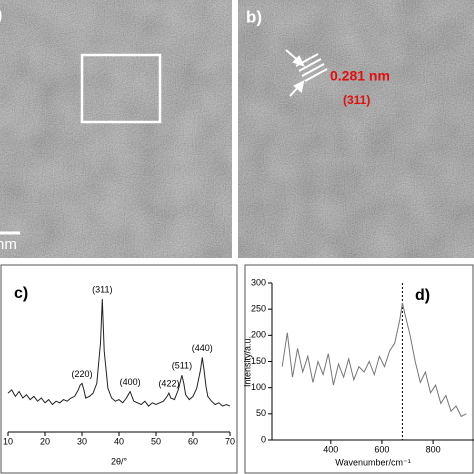 The width and height of the screenshot is (474, 474). What do you see at coordinates (258, 361) in the screenshot?
I see `y-tick-label: 150` at bounding box center [258, 361].